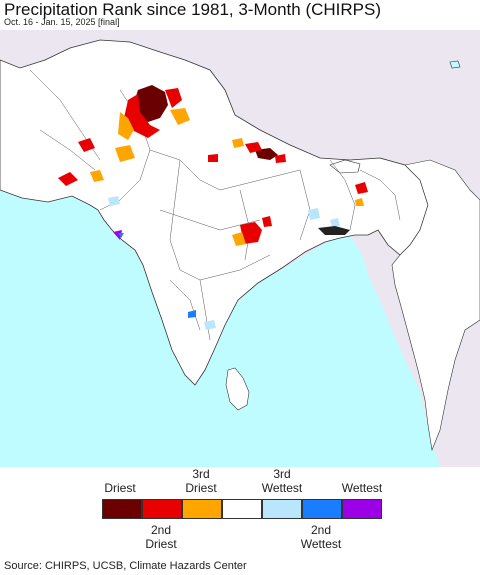 The width and height of the screenshot is (480, 575). I want to click on legend-label-2nd-wettest: 2nd Wettest, so click(321, 537).